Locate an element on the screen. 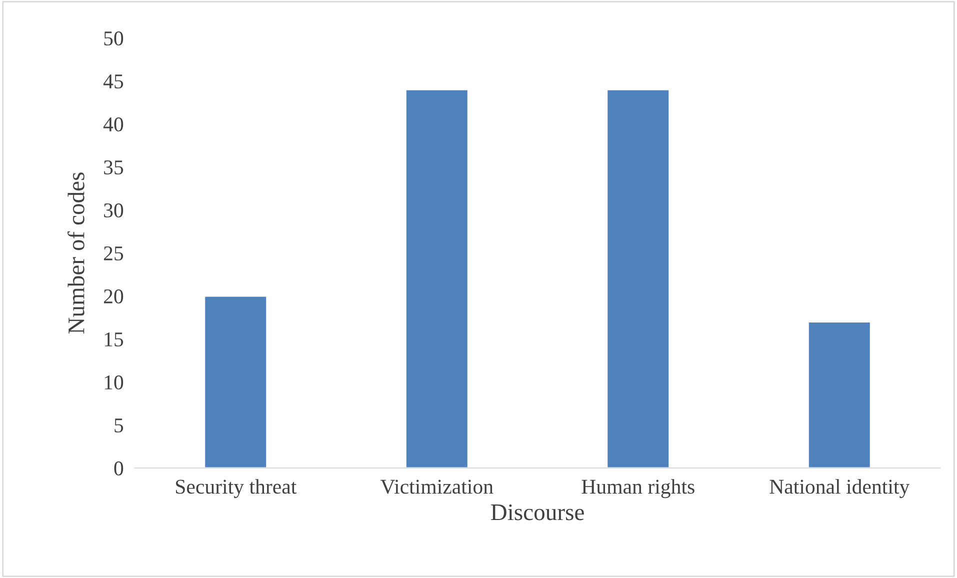  y-axis-title: Number of codes is located at coordinates (76, 253).